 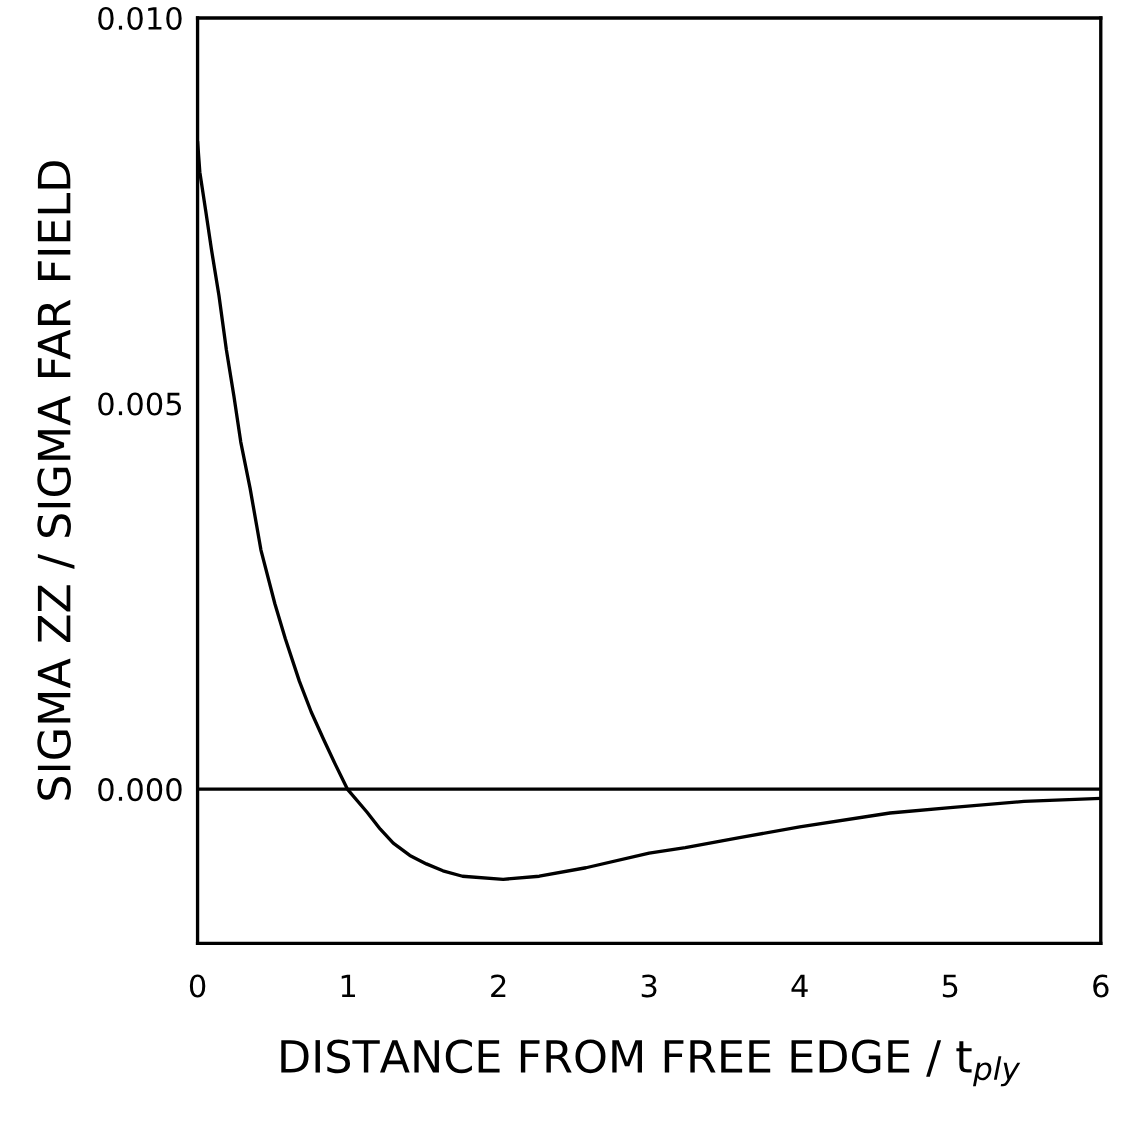 What do you see at coordinates (1101, 986) in the screenshot?
I see `x-tick-label: 6` at bounding box center [1101, 986].